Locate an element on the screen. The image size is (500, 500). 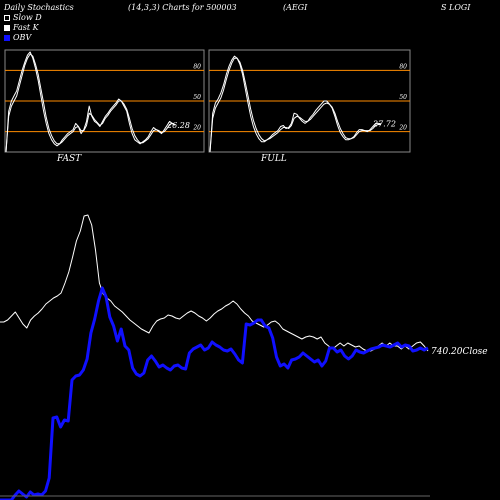
full-title: FULL is located at coordinates (273, 159).